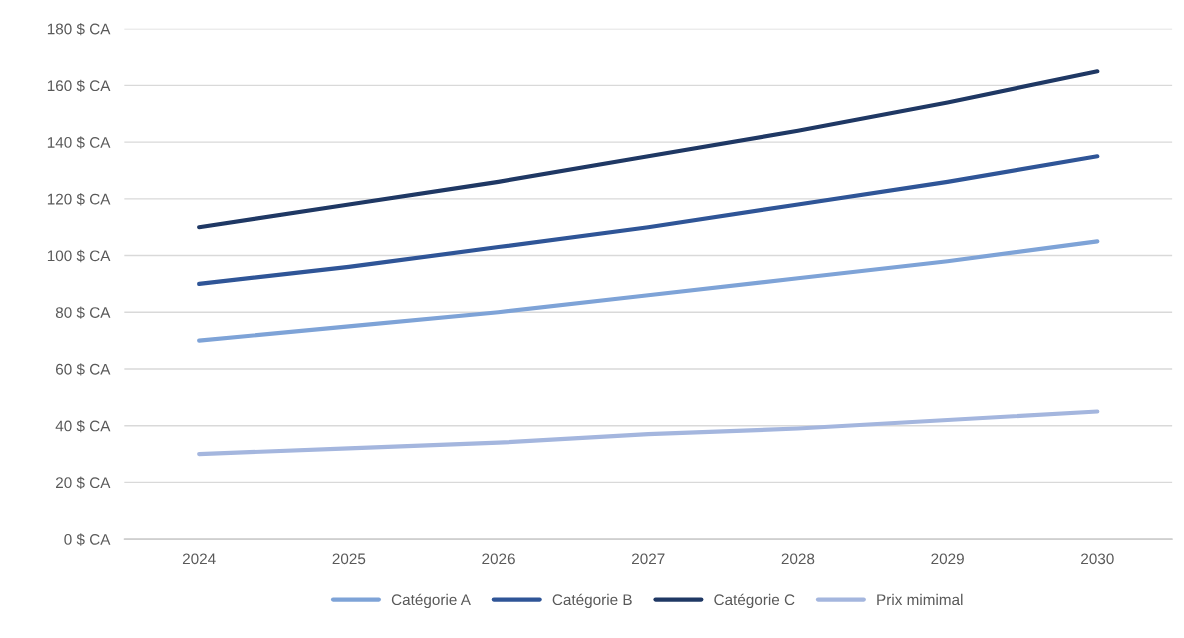 The image size is (1184, 638). I want to click on legend-label: Catégorie B, so click(592, 601).